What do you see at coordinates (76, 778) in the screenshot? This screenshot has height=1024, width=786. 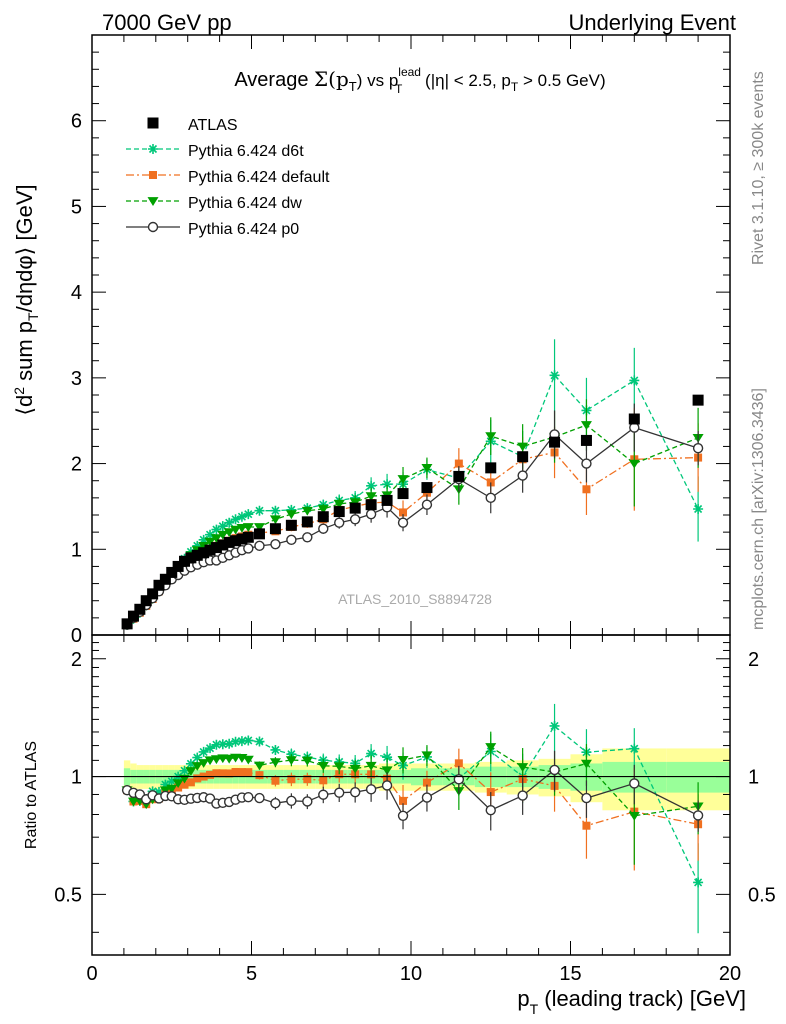 I see `y-tick-label-ratio: 1` at bounding box center [76, 778].